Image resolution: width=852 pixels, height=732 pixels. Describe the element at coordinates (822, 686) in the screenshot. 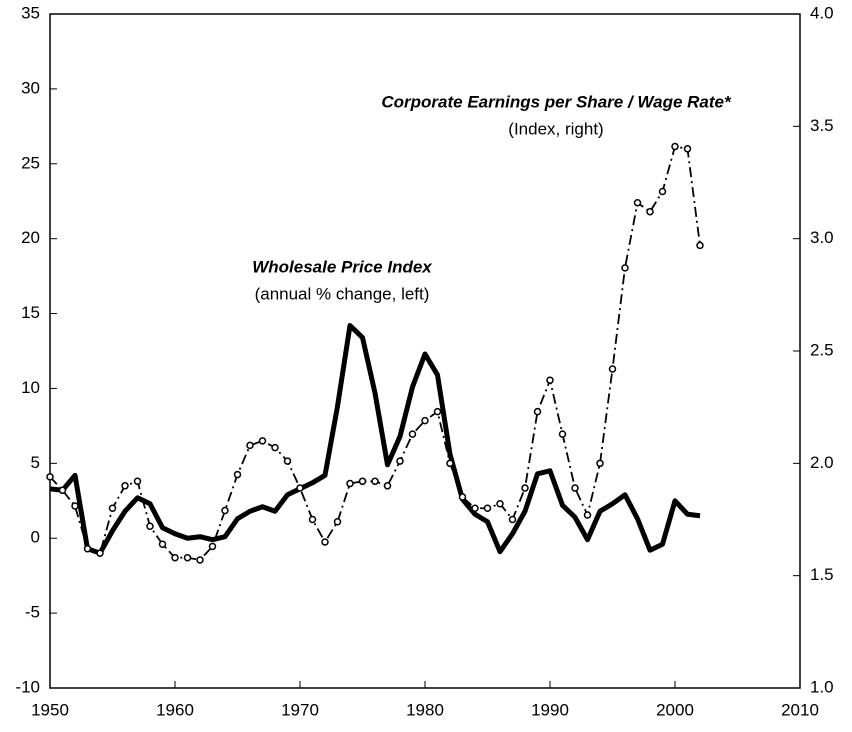

I see `y2-tick-label: 1.0` at that location.